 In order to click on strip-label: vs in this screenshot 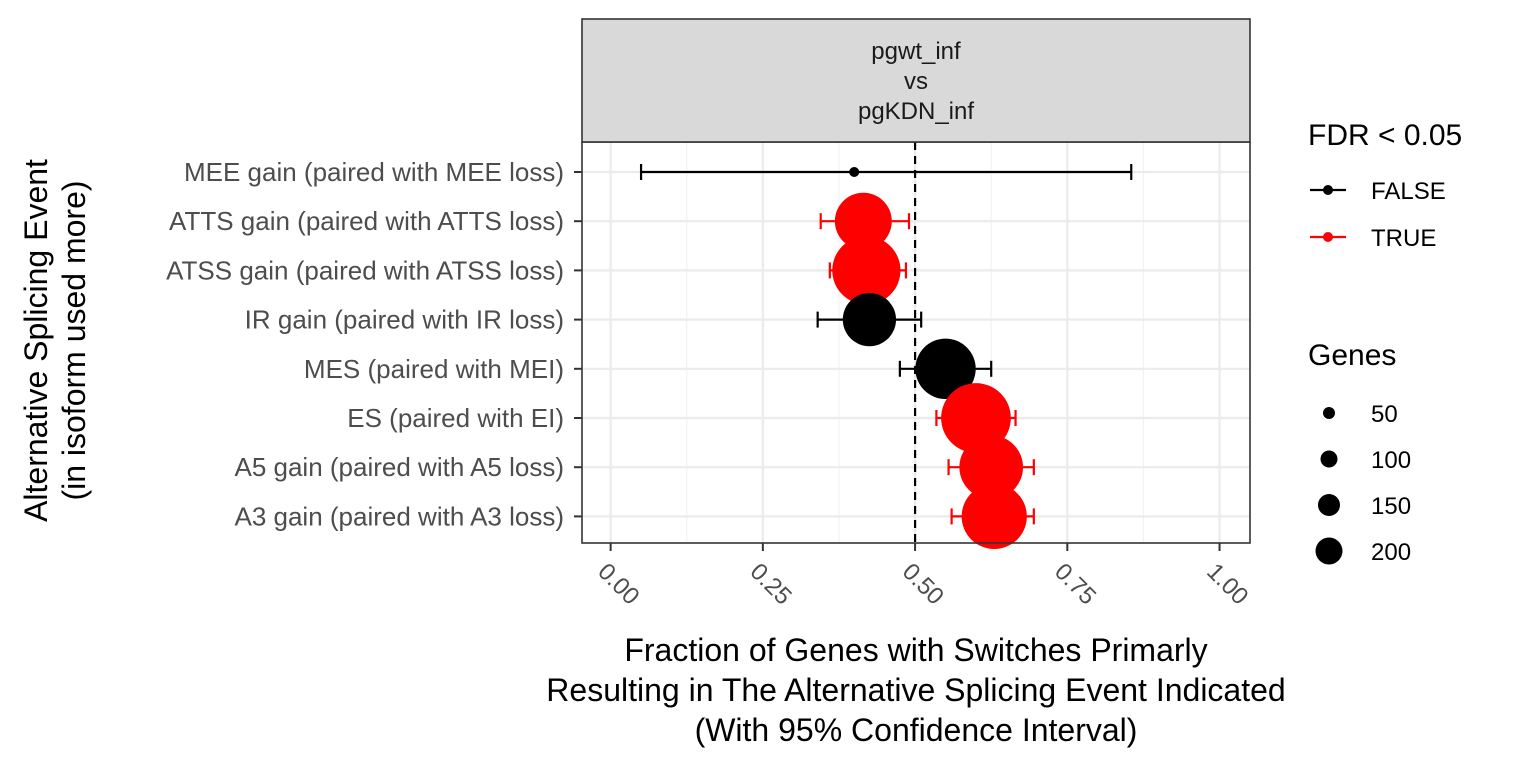, I will do `click(916, 81)`.